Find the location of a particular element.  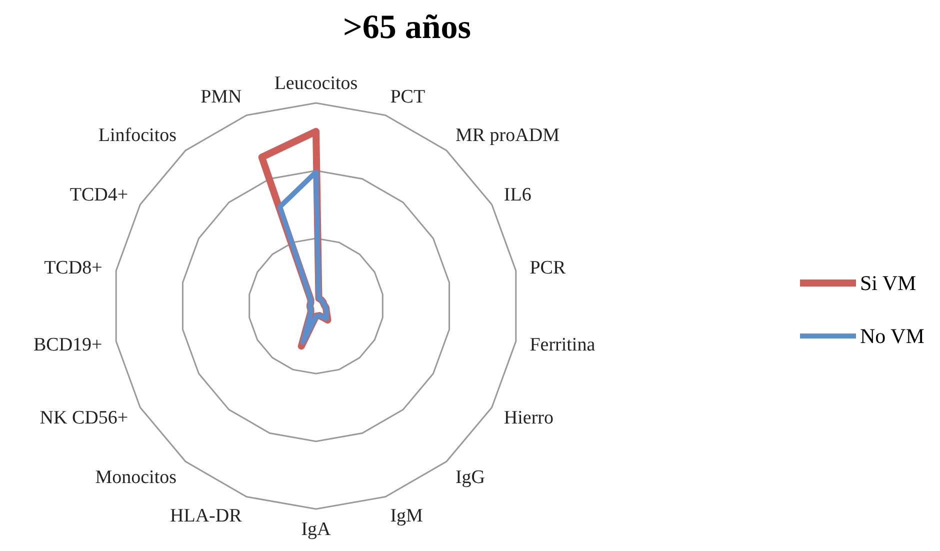

spoke-label: TCD4+ is located at coordinates (99, 195).